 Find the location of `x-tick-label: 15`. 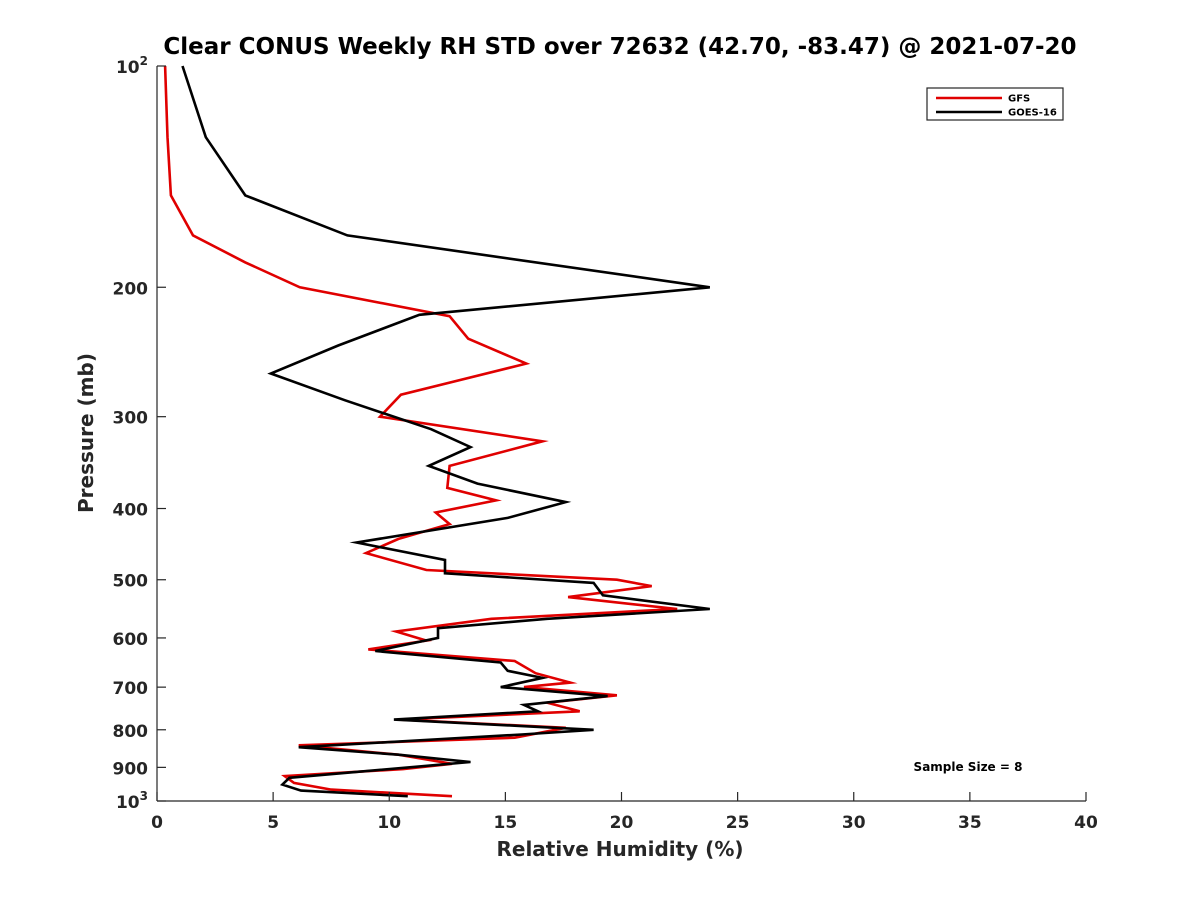

x-tick-label: 15 is located at coordinates (506, 823).